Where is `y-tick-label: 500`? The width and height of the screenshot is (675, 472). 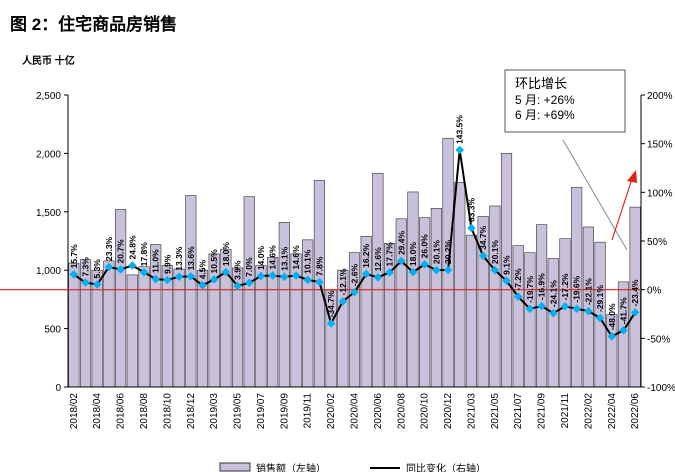
y-tick-label: 500 is located at coordinates (52, 330).